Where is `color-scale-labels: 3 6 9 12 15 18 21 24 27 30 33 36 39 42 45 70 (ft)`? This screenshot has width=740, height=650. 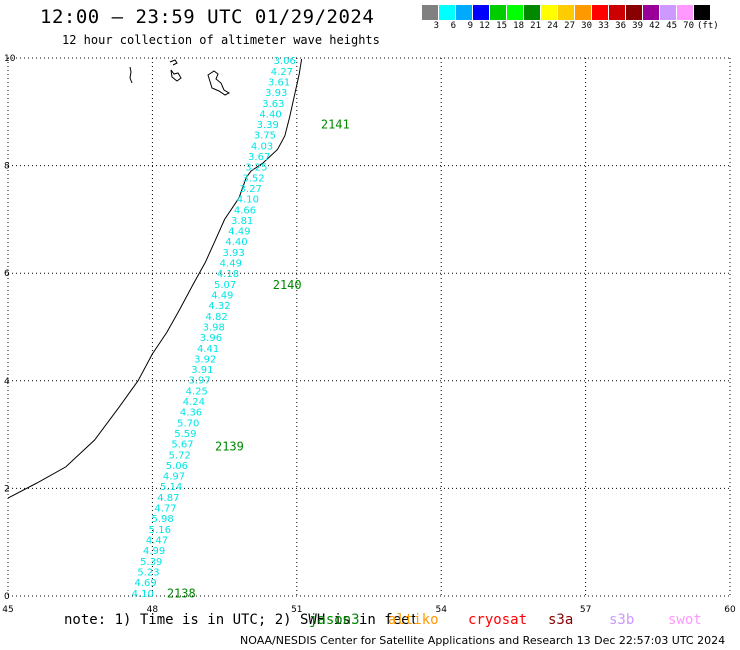
color-scale-labels: 3 6 9 12 15 18 21 24 27 30 33 36 39 42 45 70 (ft) is located at coordinates (570, 26).